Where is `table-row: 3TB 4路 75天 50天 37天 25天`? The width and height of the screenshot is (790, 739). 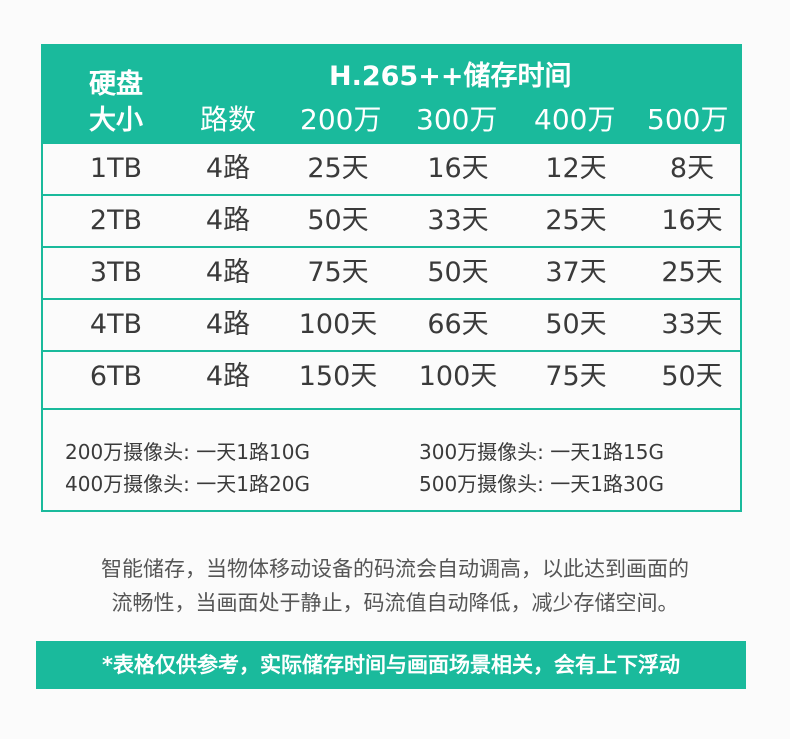
table-row: 3TB 4路 75天 50天 37天 25天 is located at coordinates (391, 272).